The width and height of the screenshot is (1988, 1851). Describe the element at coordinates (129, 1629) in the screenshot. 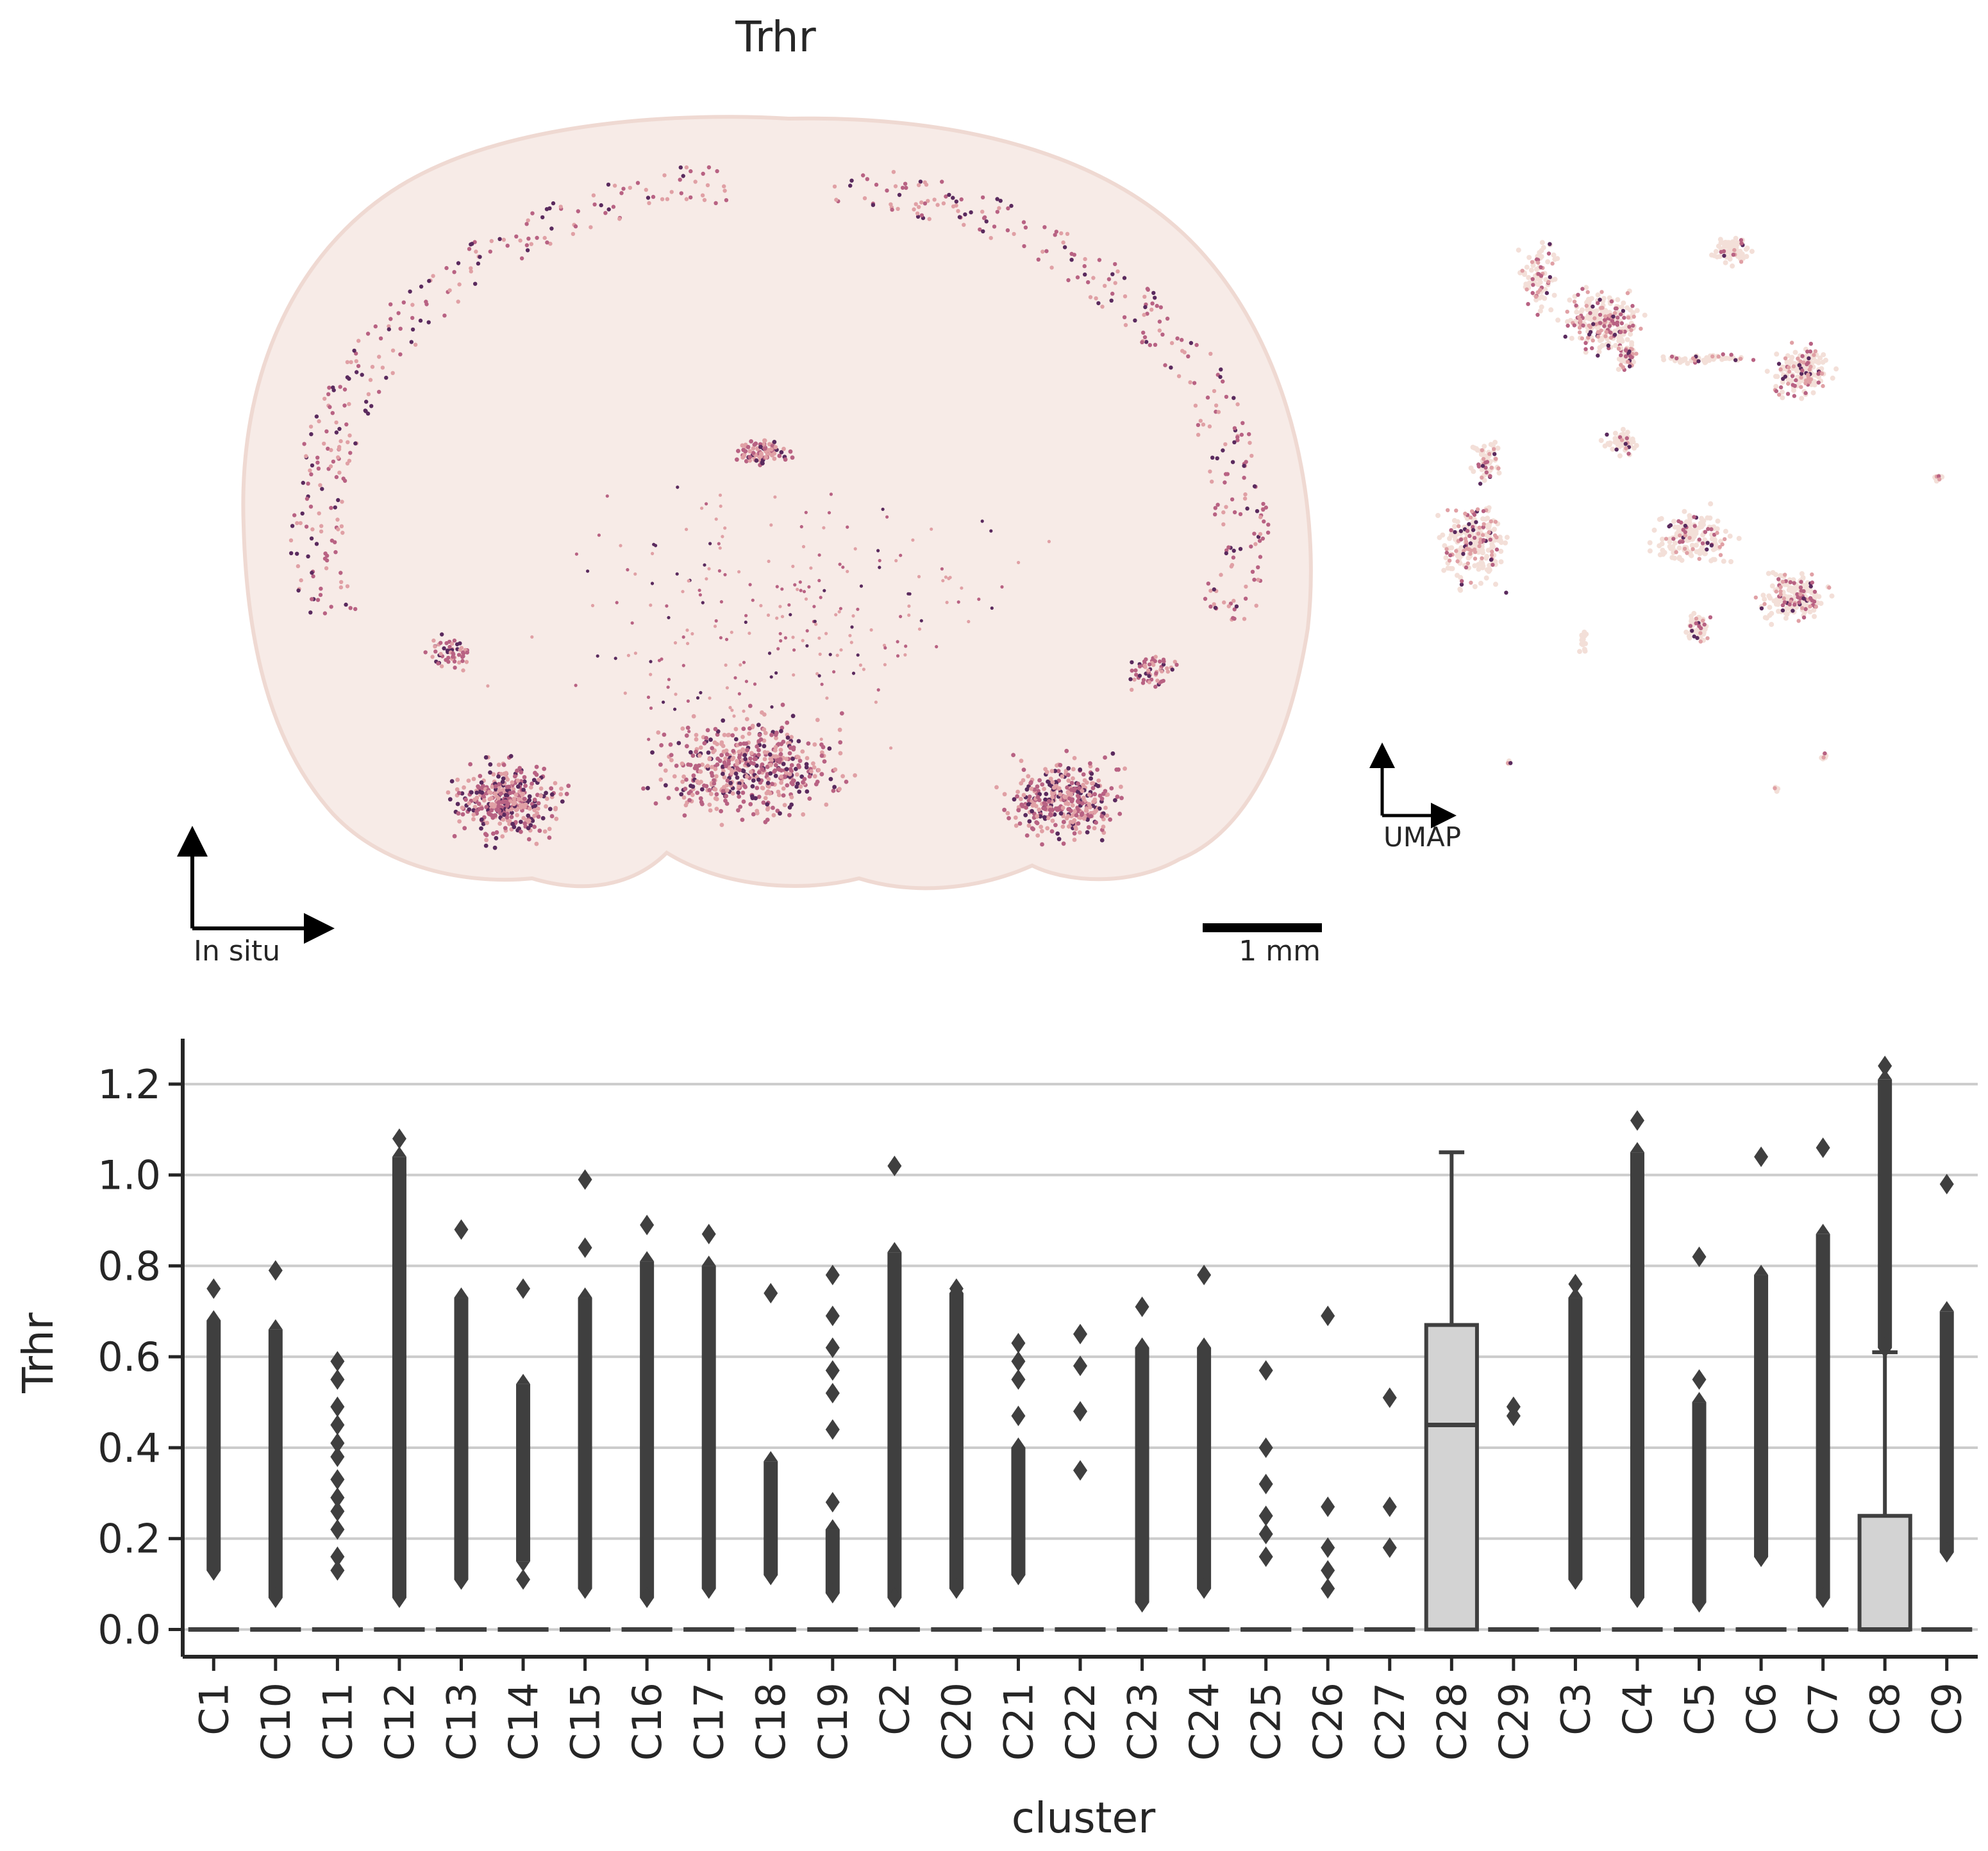

I see `y-tick-label: 0.0` at that location.